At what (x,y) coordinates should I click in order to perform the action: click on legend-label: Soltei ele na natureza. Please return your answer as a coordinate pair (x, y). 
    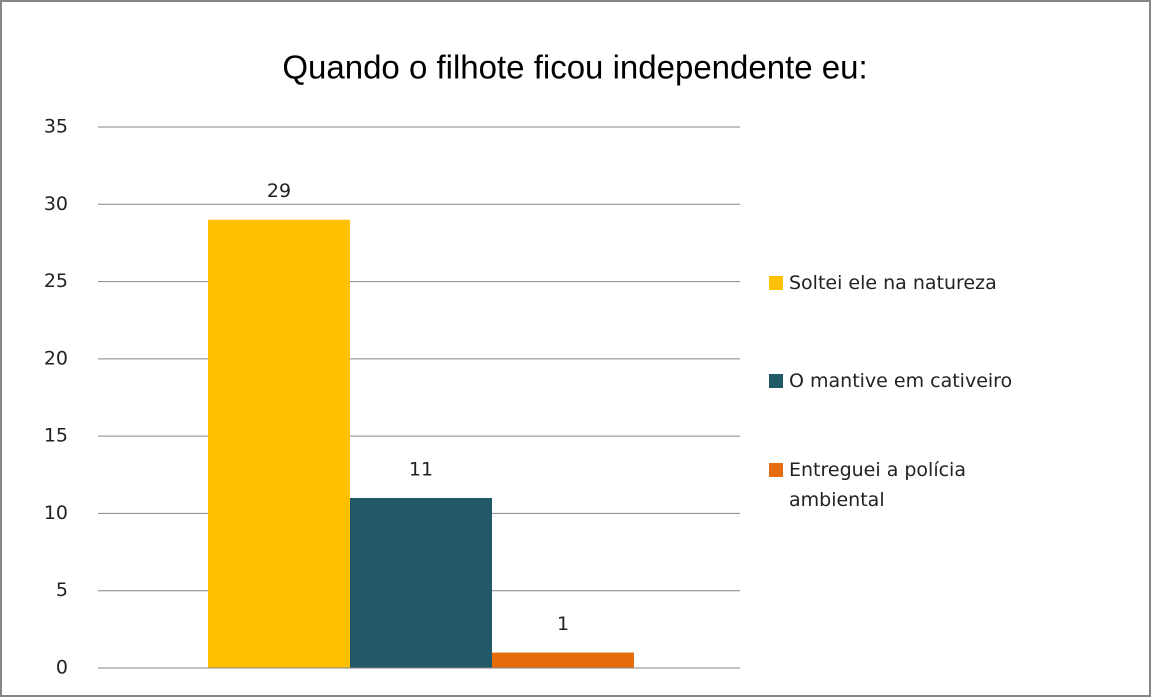
    Looking at the image, I should click on (893, 283).